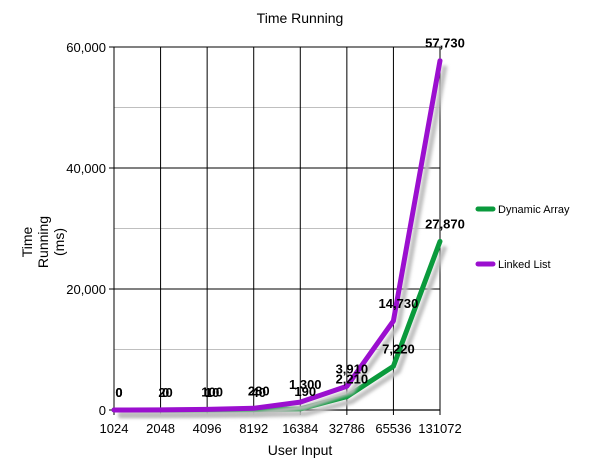 Image resolution: width=600 pixels, height=463 pixels. I want to click on y-tick-label: 0, so click(102, 410).